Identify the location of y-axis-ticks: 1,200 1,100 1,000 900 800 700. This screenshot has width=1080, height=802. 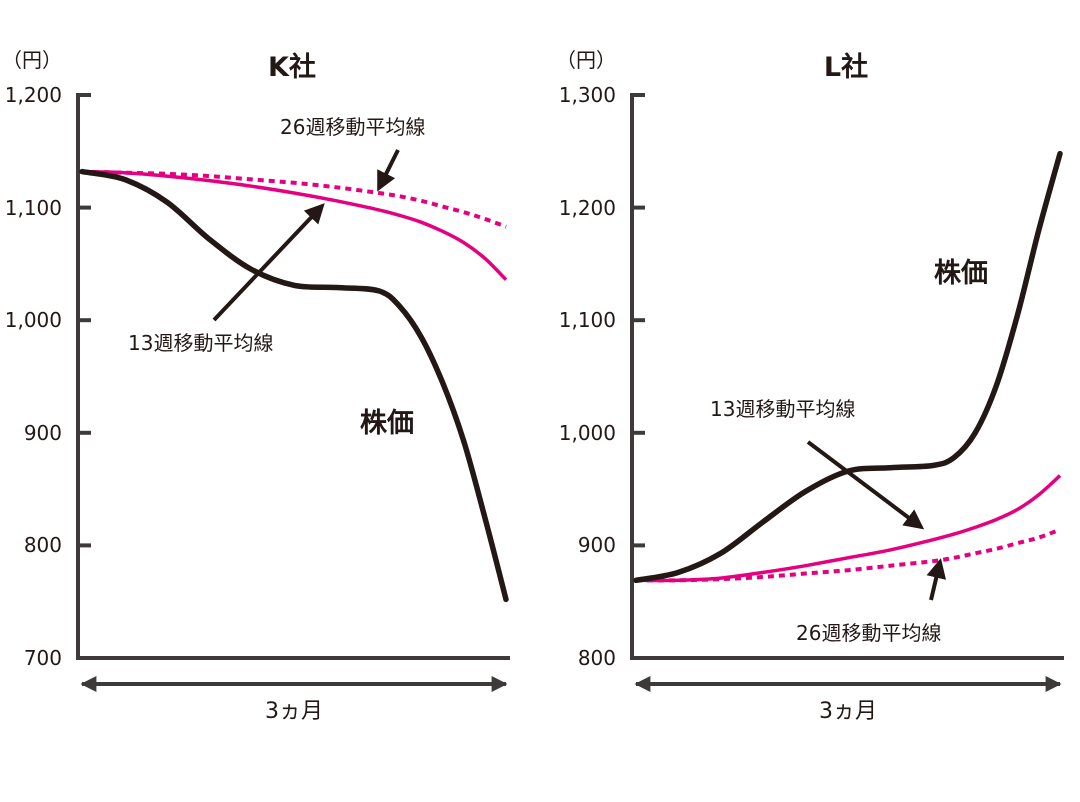
(48, 376).